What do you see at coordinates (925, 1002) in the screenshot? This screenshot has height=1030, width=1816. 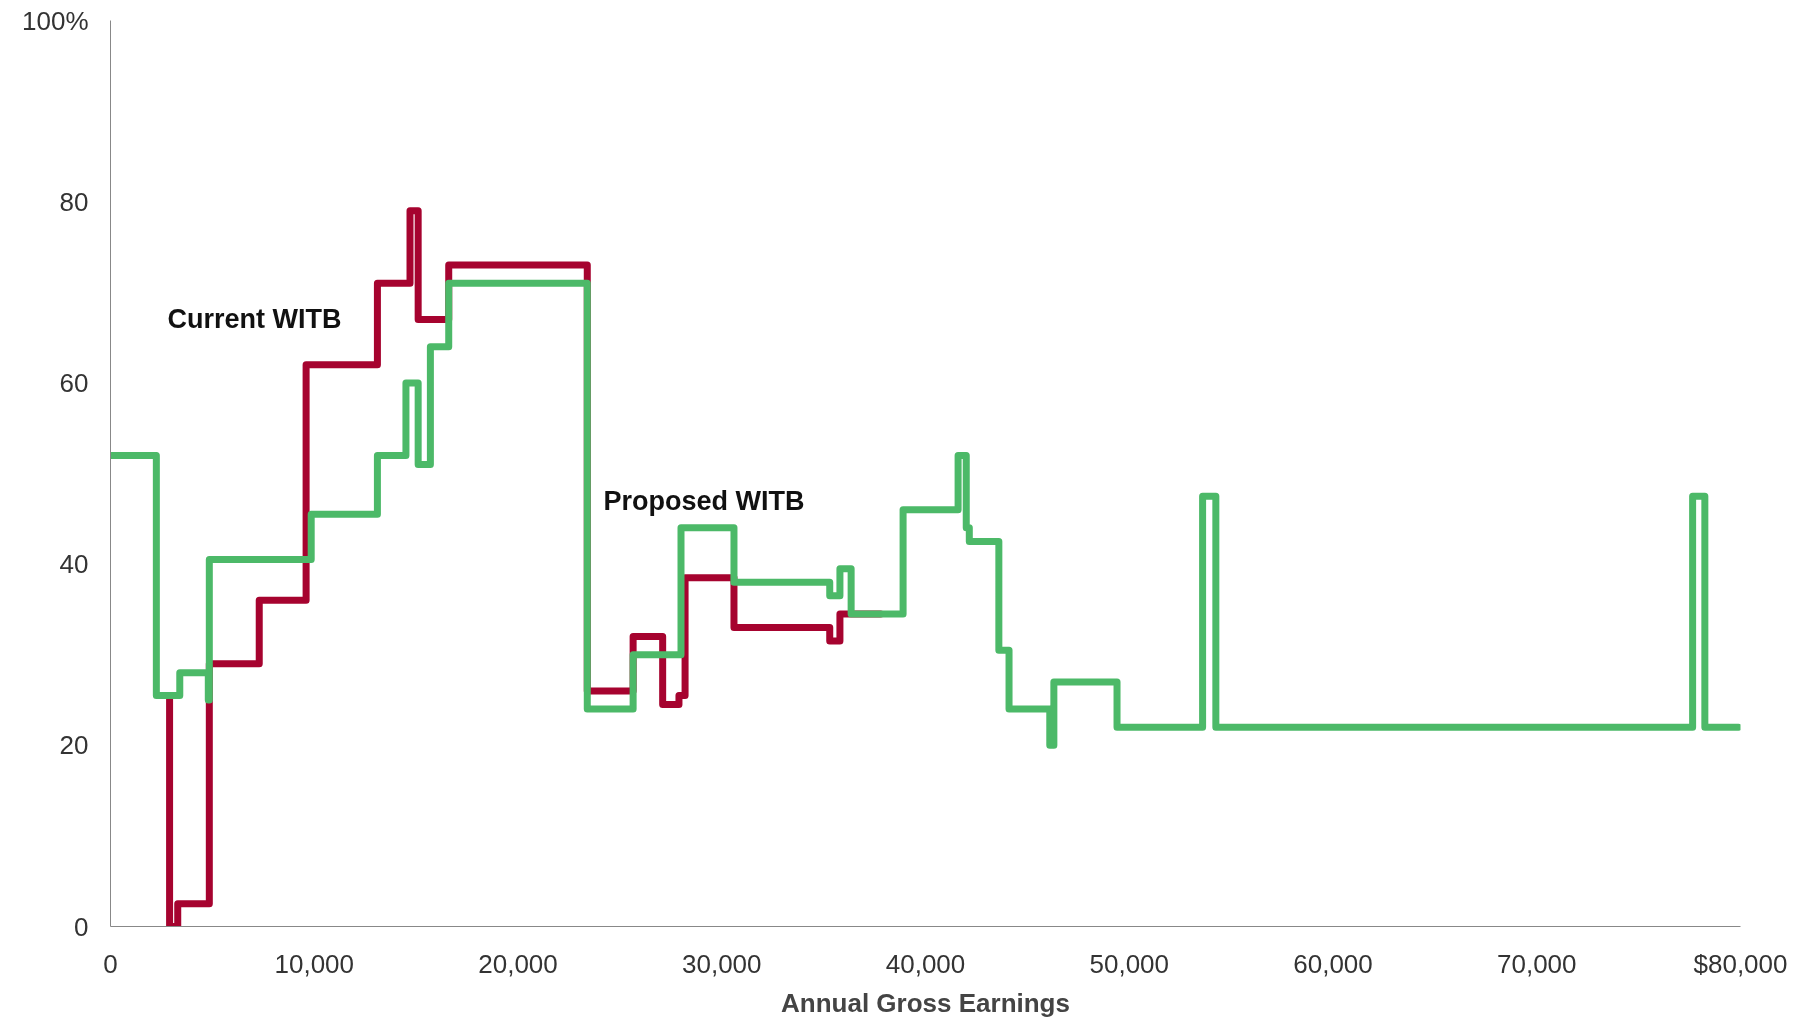 I see `x-axis-title: Annual Gross Earnings` at bounding box center [925, 1002].